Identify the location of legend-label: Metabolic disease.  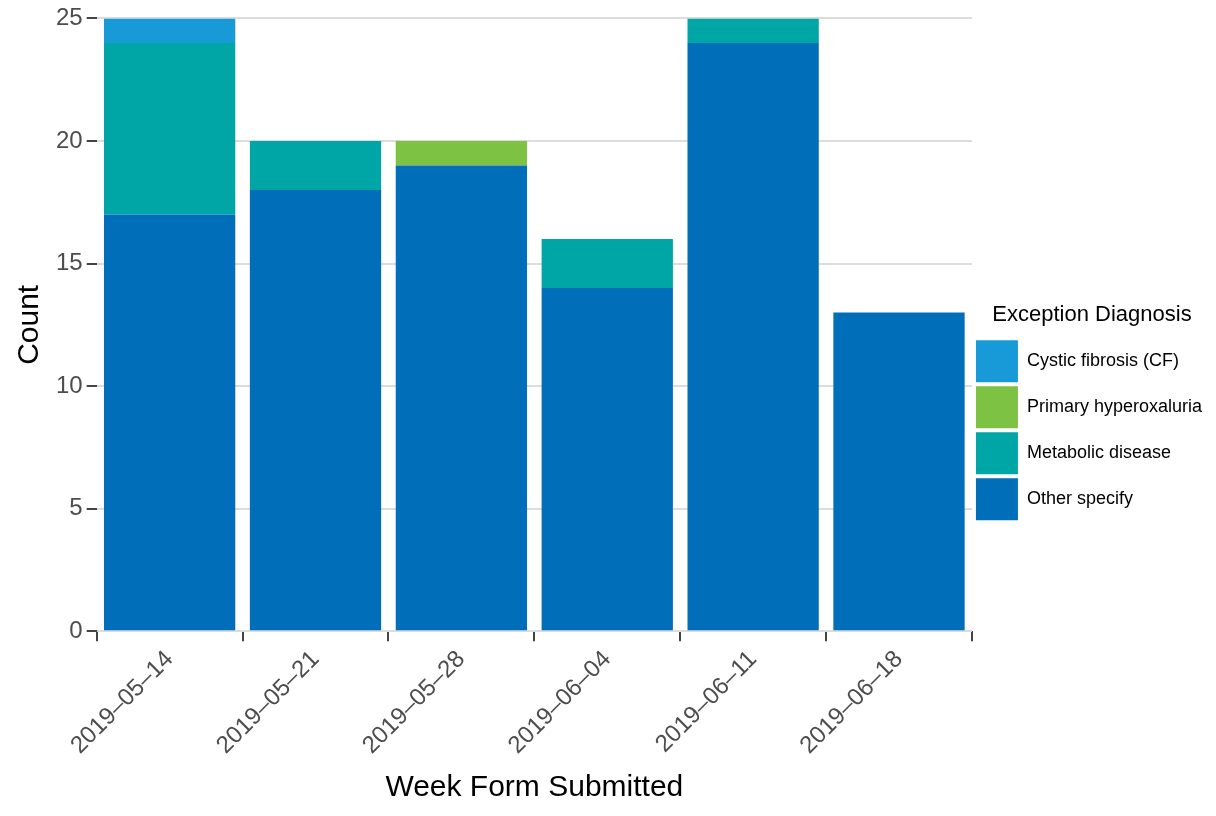
(1099, 452).